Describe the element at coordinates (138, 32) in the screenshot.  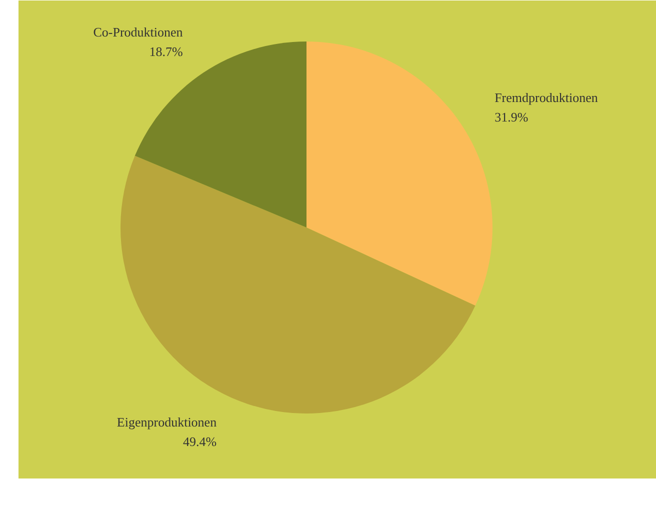
I see `slice-label: Co-Produktionen` at that location.